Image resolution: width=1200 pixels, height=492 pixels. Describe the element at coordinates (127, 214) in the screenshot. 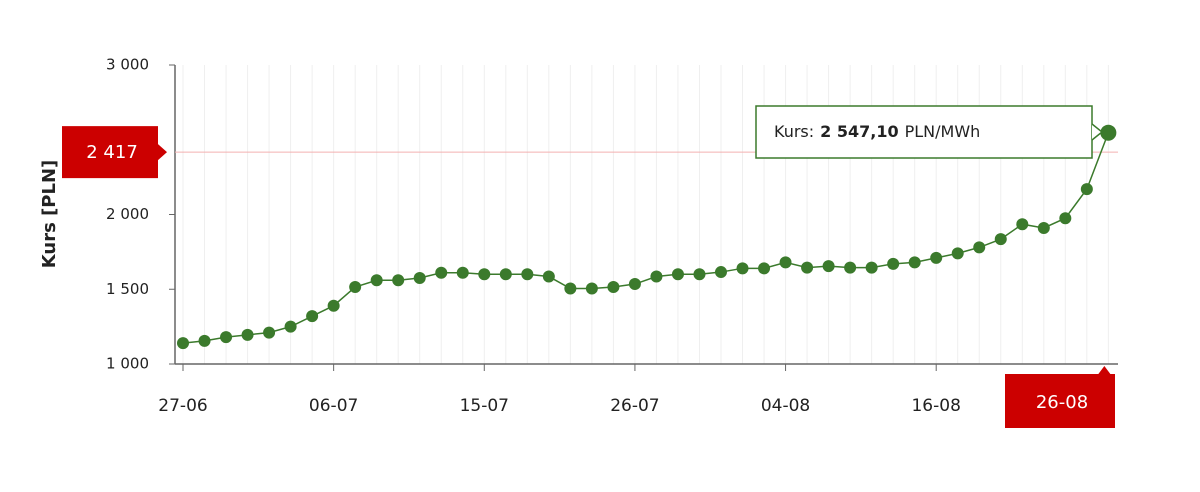

I see `y-tick-label: 2 000` at that location.